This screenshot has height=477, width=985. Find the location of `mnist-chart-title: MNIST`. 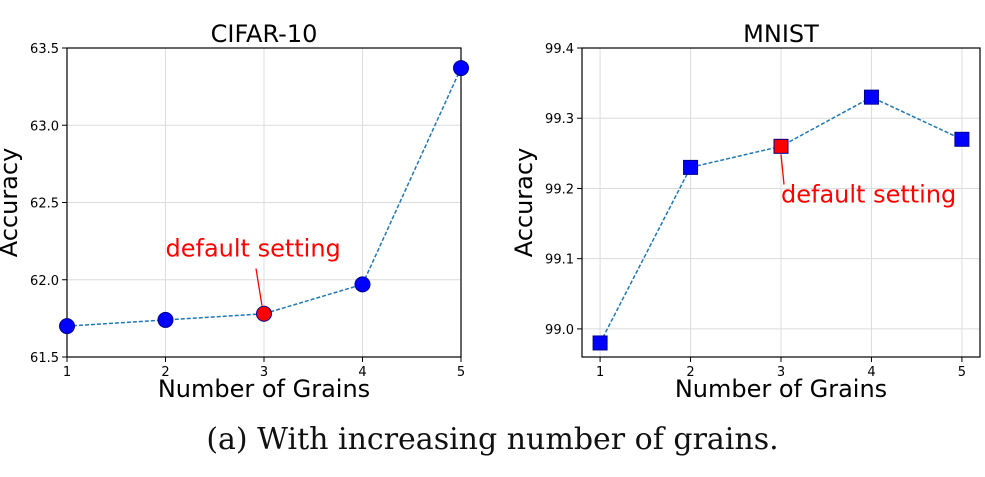

mnist-chart-title: MNIST is located at coordinates (781, 34).